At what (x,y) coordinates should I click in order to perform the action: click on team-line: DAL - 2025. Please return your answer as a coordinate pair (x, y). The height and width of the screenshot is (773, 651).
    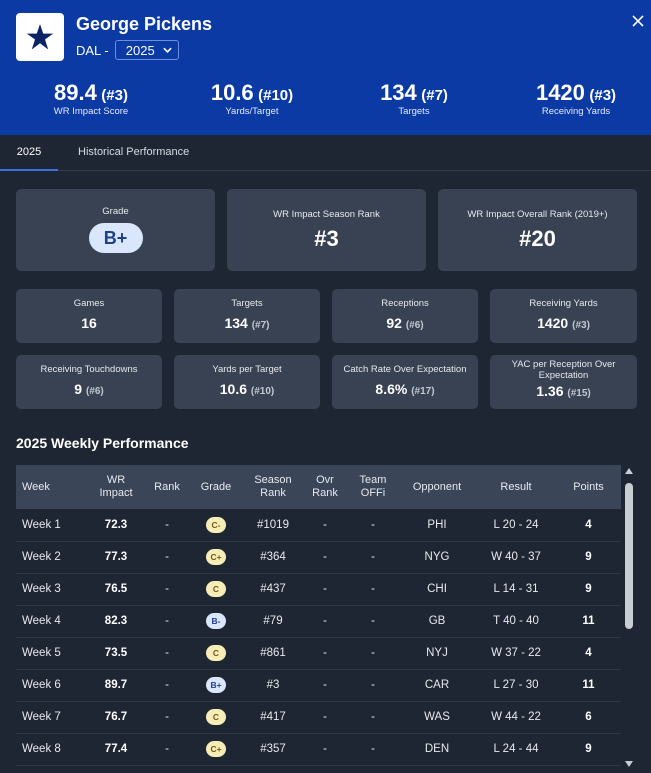
    Looking at the image, I should click on (127, 50).